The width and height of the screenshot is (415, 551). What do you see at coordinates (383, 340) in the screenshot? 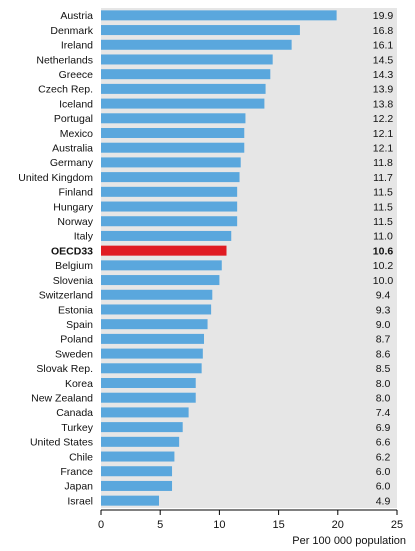
I see `value-label-poland: 8.7` at bounding box center [383, 340].